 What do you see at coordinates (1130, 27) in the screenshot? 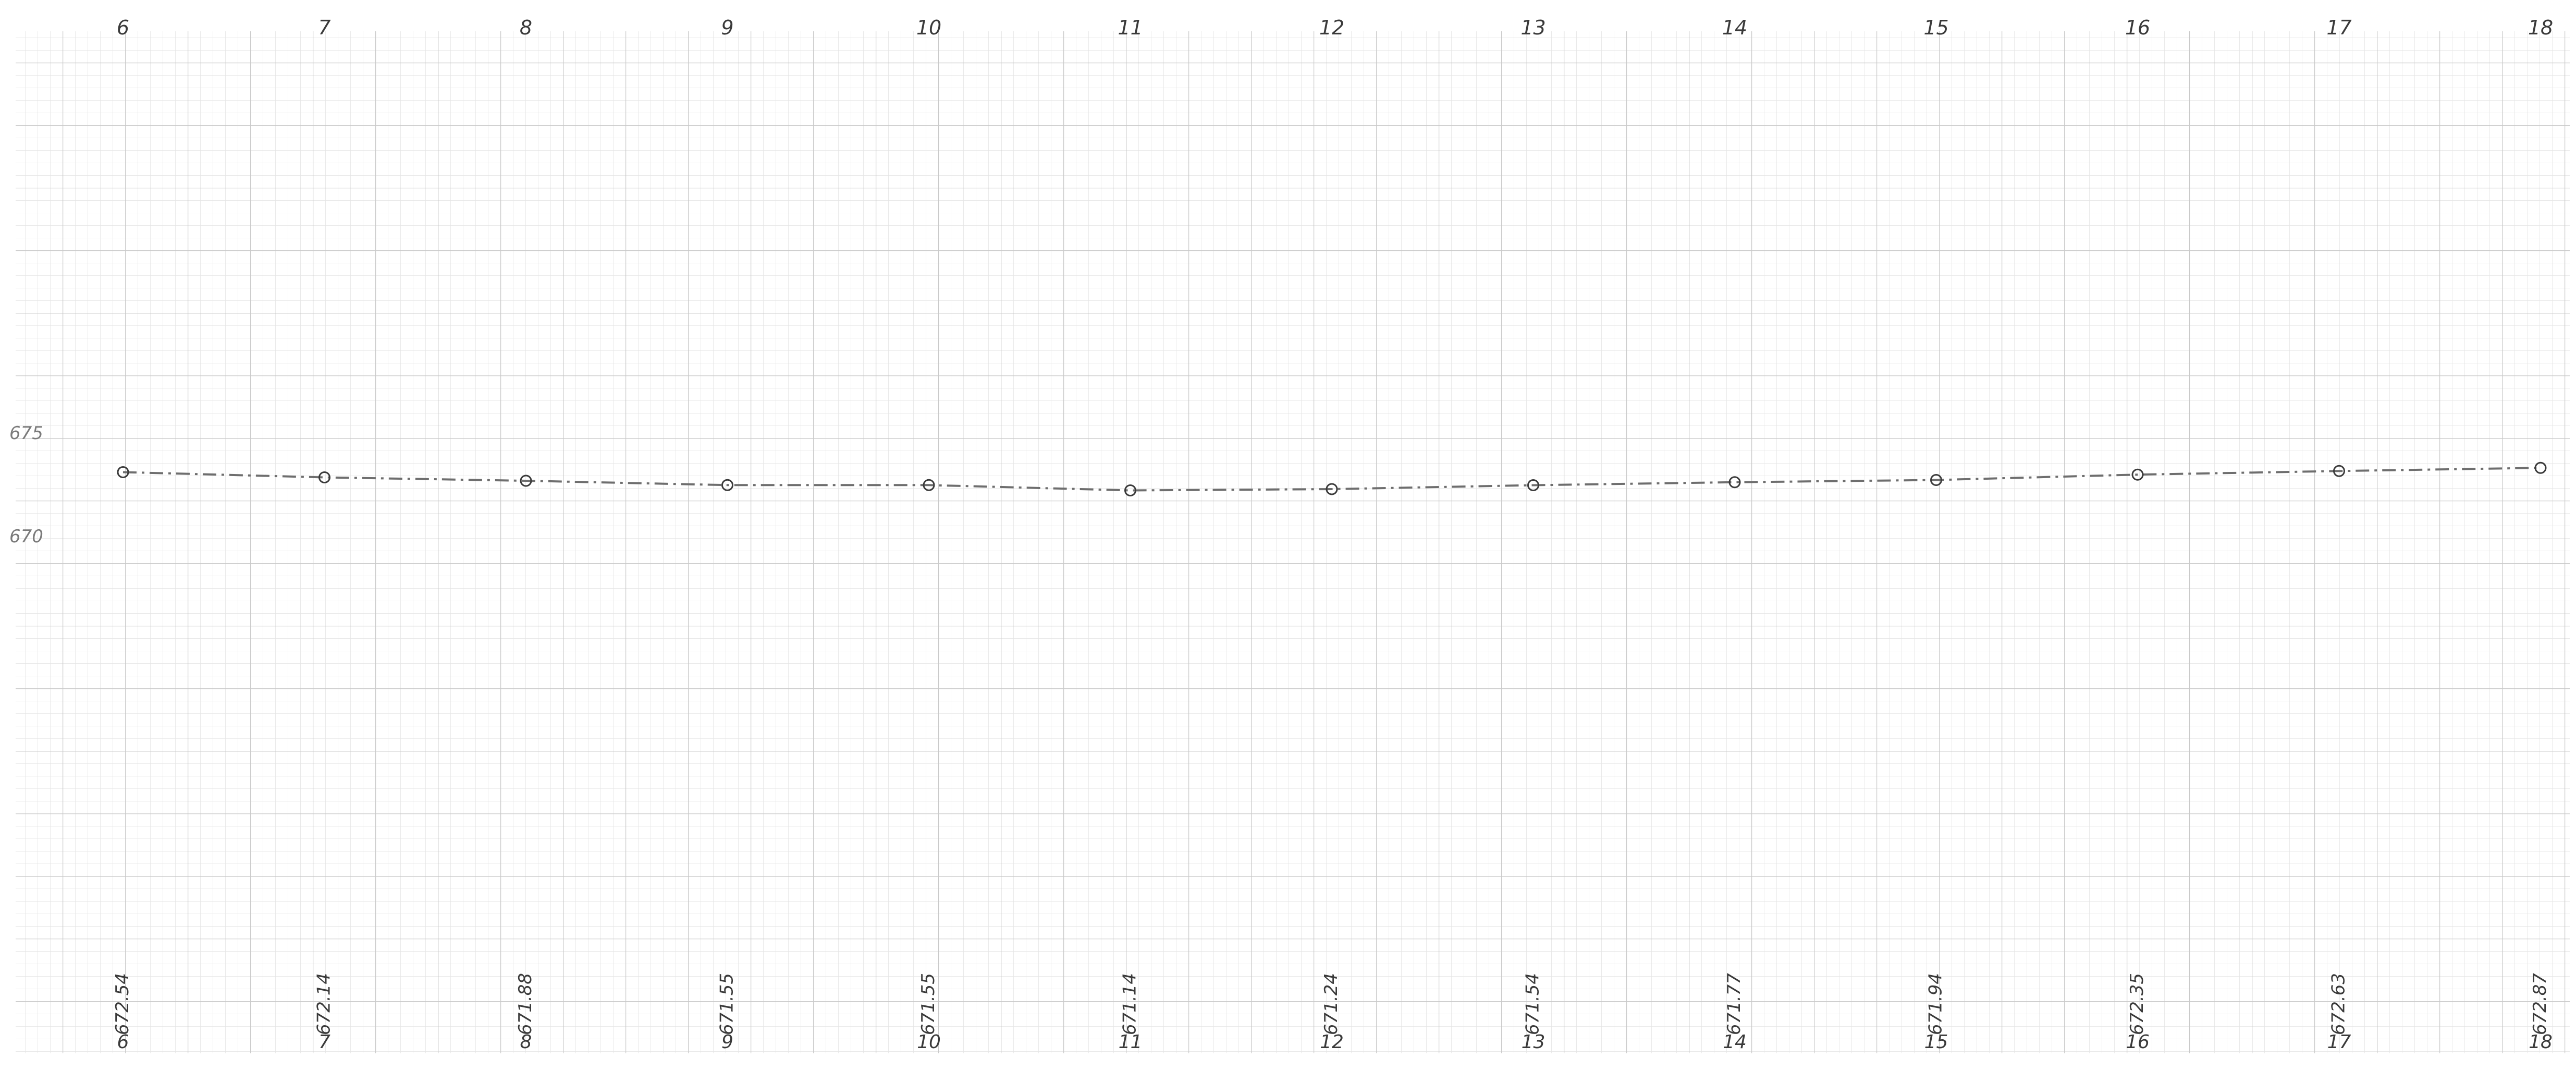
I see `x-tick-label-top: 11` at bounding box center [1130, 27].